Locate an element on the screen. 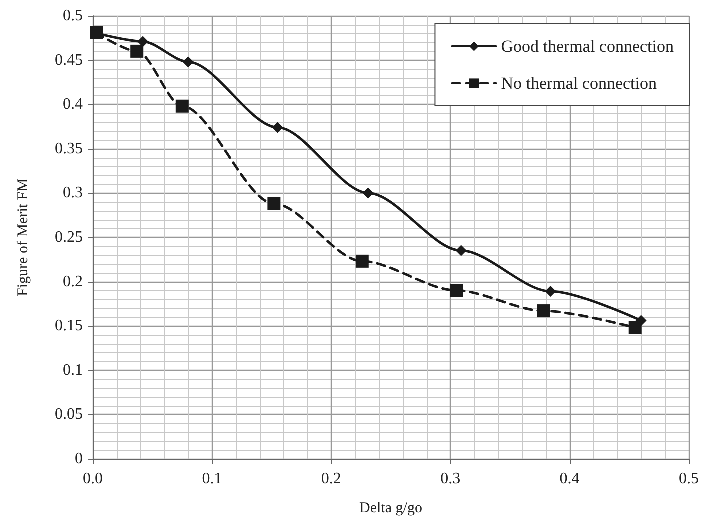  legend-label: Good thermal connection is located at coordinates (587, 46).